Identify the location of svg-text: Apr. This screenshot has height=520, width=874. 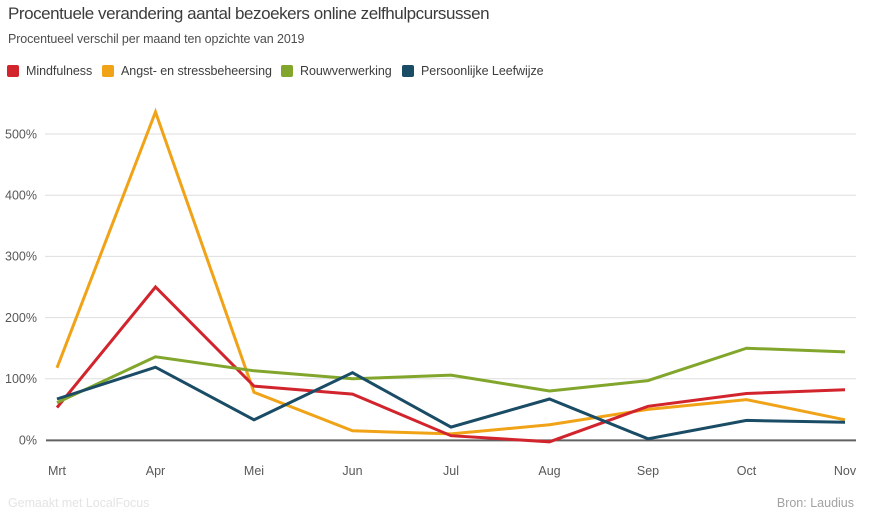
(155, 471).